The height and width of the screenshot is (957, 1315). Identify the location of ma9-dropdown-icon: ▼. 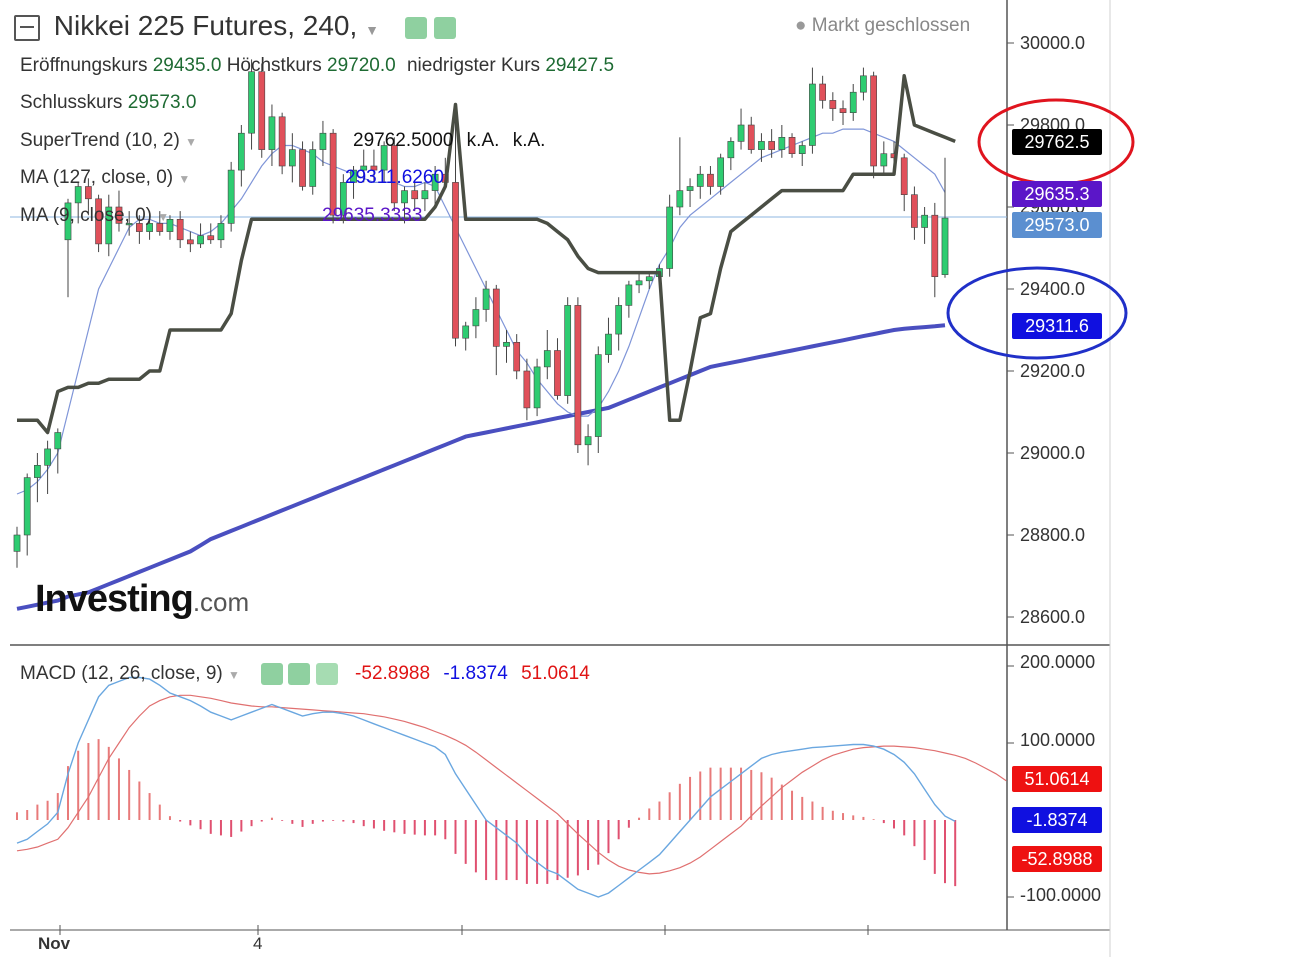
(163, 217).